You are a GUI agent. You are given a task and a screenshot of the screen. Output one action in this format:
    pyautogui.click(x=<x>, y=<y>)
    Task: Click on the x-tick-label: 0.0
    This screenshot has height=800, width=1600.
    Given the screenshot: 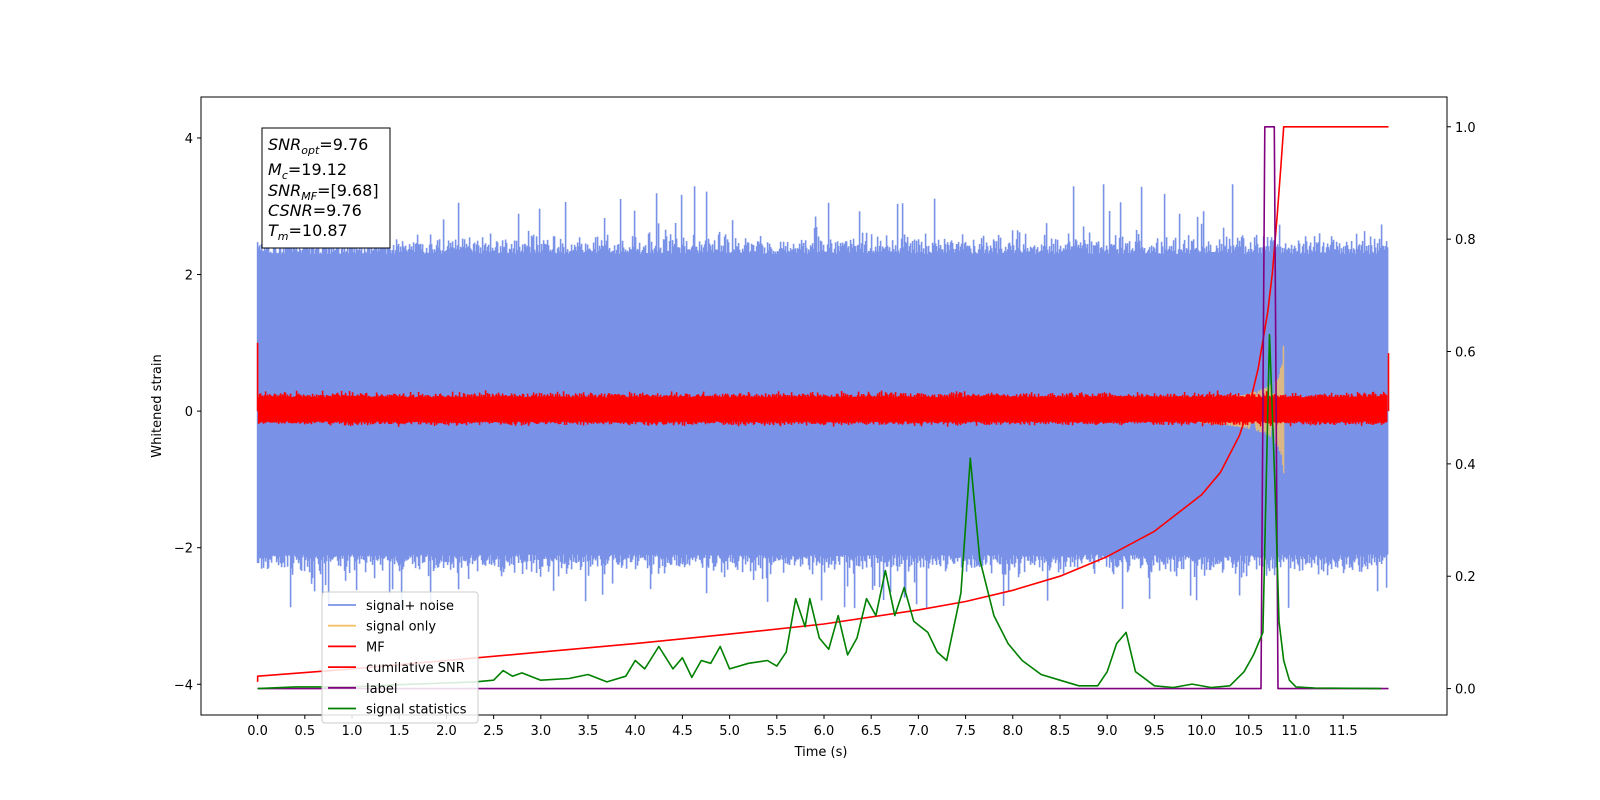 What is the action you would take?
    pyautogui.click(x=257, y=731)
    